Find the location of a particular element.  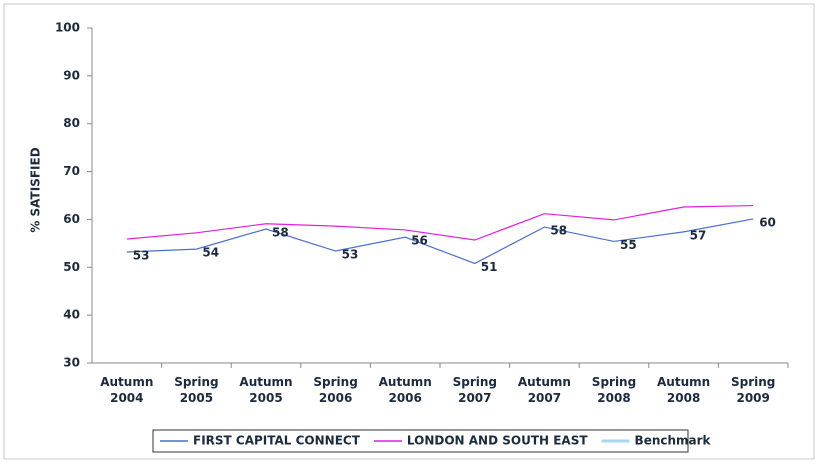

y-tick-label: 30 is located at coordinates (71, 363).